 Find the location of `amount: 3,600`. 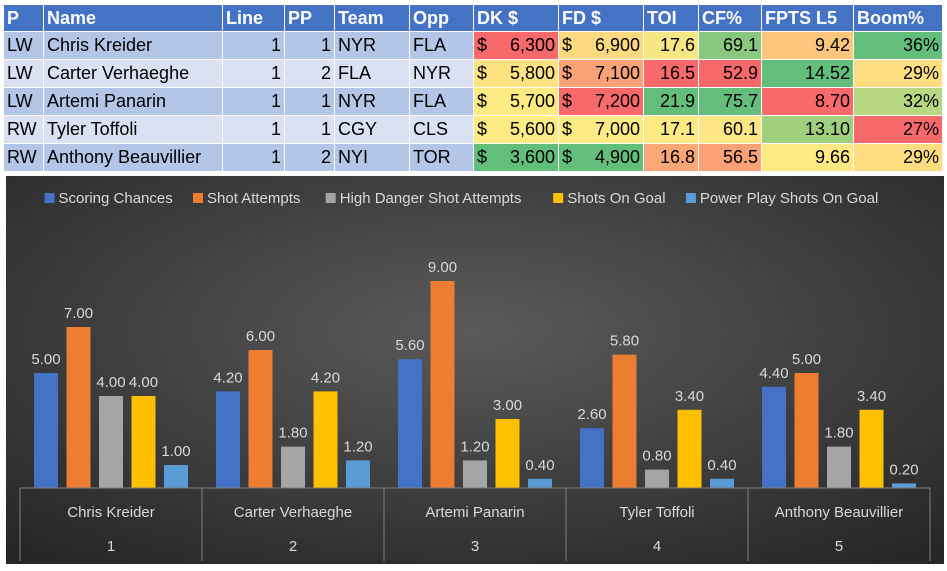

amount: 3,600 is located at coordinates (532, 157).